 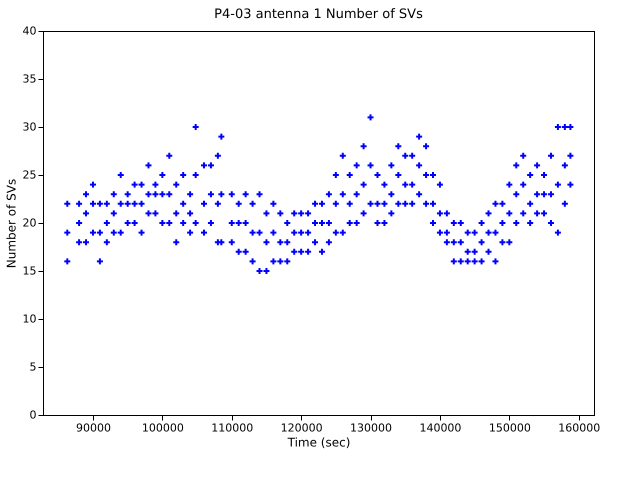 What do you see at coordinates (29, 175) in the screenshot?
I see `y-tick-label: 25` at bounding box center [29, 175].